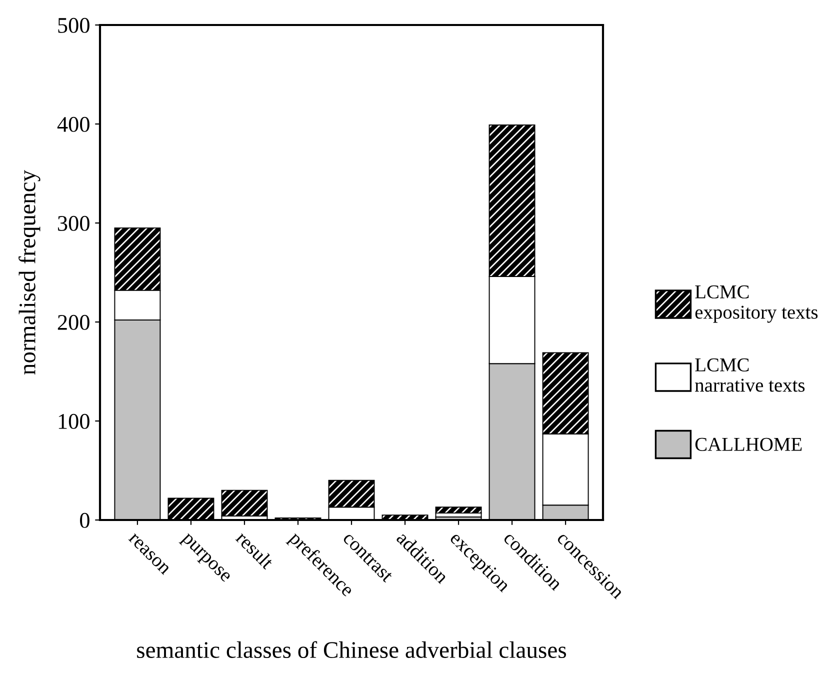 The height and width of the screenshot is (673, 827). I want to click on y-tick-label: 0, so click(85, 520).